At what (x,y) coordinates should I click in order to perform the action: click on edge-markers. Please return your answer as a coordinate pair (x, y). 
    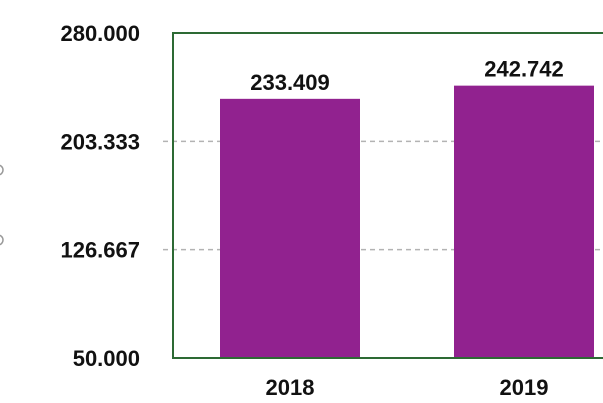
    Looking at the image, I should click on (2, 205).